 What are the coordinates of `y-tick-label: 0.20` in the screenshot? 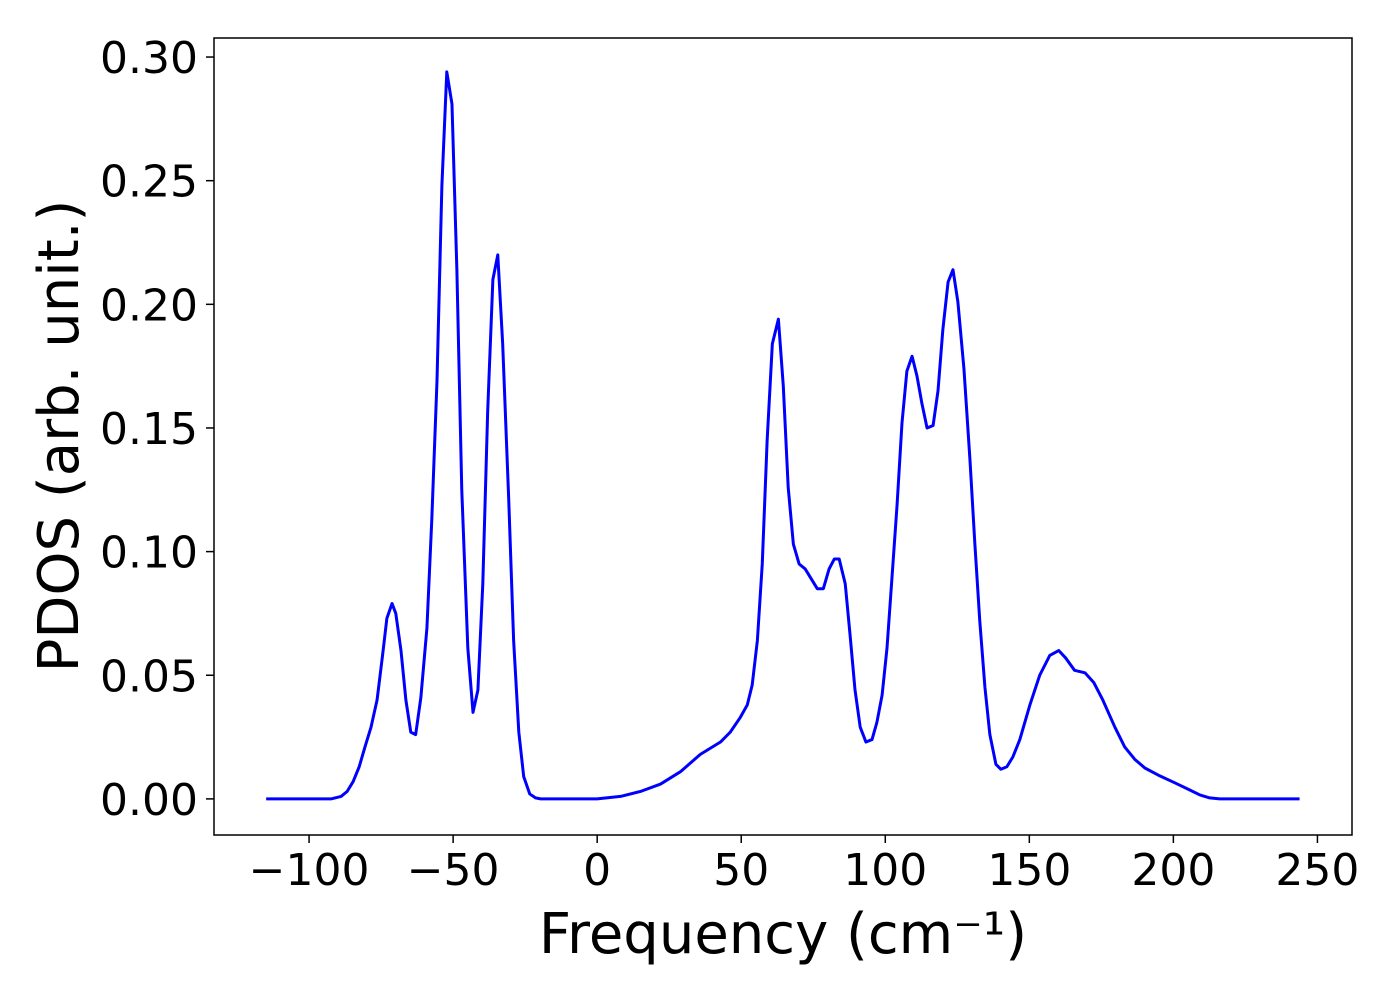 It's located at (149, 305).